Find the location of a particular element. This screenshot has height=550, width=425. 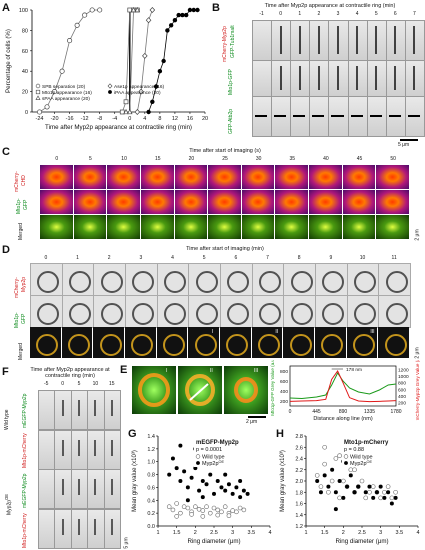

panel-e-x-tick-label: 1335 is located at coordinates (369, 412).